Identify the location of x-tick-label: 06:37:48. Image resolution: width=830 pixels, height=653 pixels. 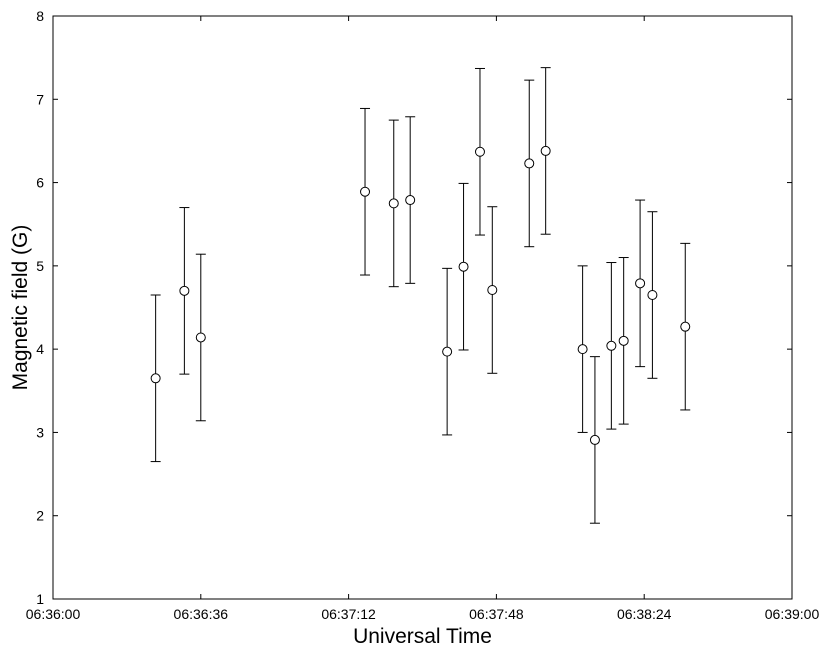
(496, 614).